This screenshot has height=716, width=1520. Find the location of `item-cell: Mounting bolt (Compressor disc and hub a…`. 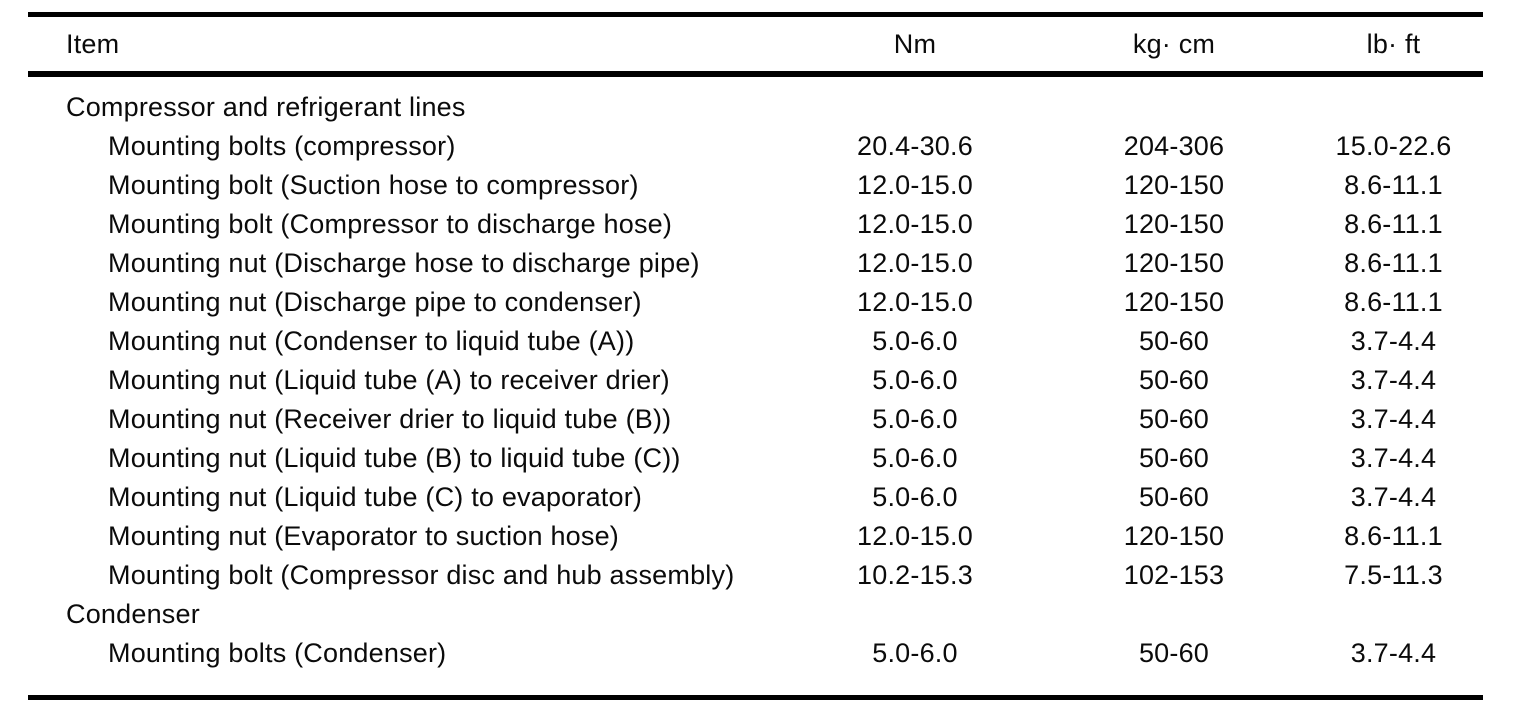

item-cell: Mounting bolt (Compressor disc and hub a… is located at coordinates (421, 575).